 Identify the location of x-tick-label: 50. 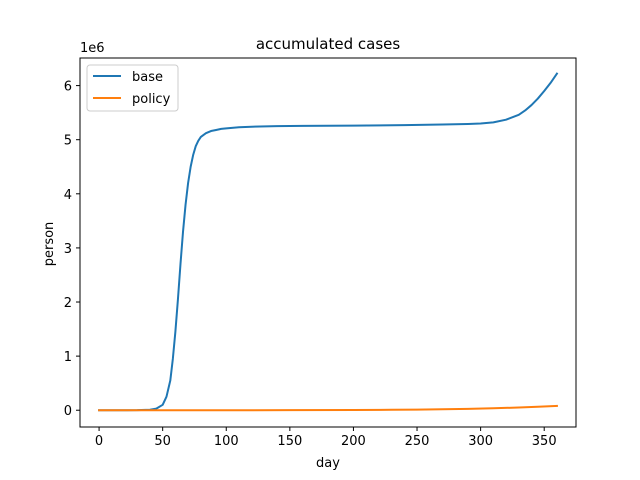
(162, 441).